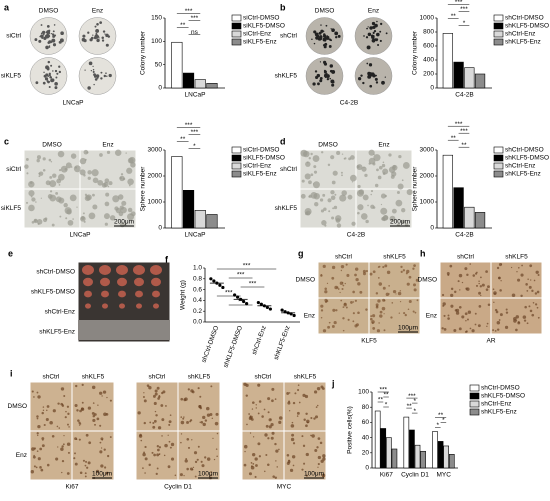 The height and width of the screenshot is (501, 550). What do you see at coordinates (516, 257) in the screenshot?
I see `column-label: shKLF5` at bounding box center [516, 257].